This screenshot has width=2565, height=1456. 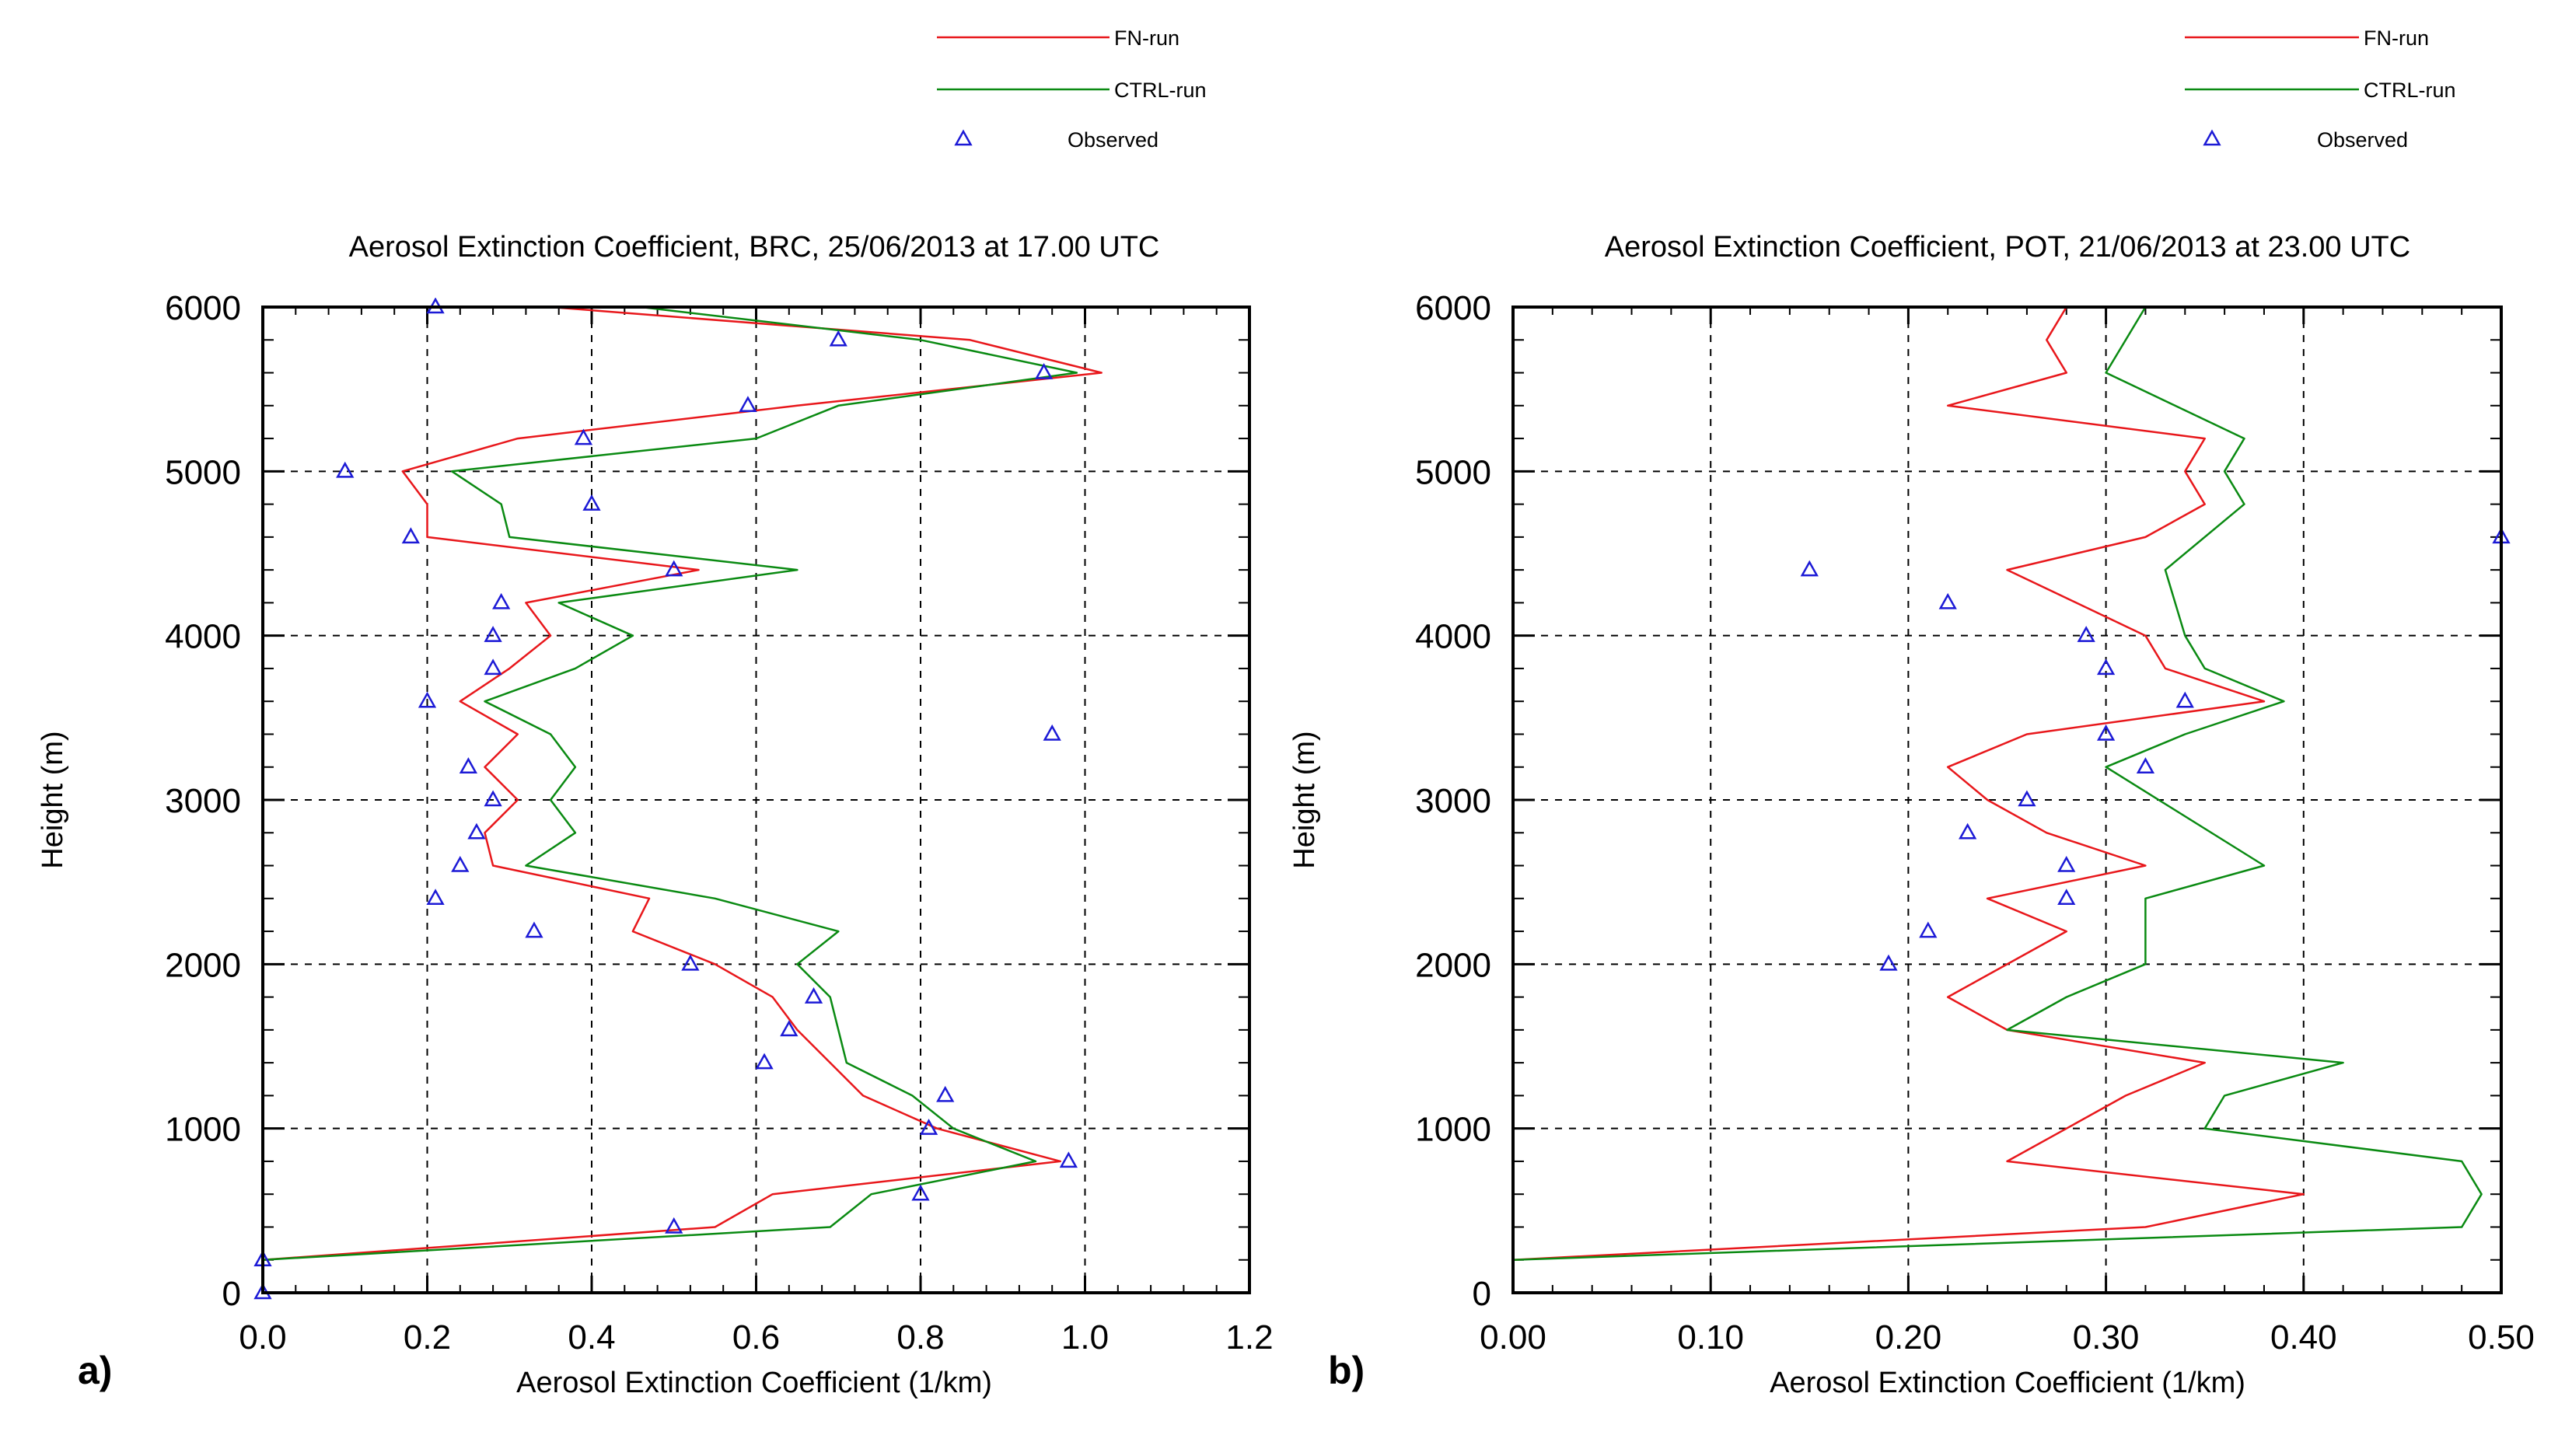 I want to click on x-tick-label: 0.50, so click(x=2501, y=1337).